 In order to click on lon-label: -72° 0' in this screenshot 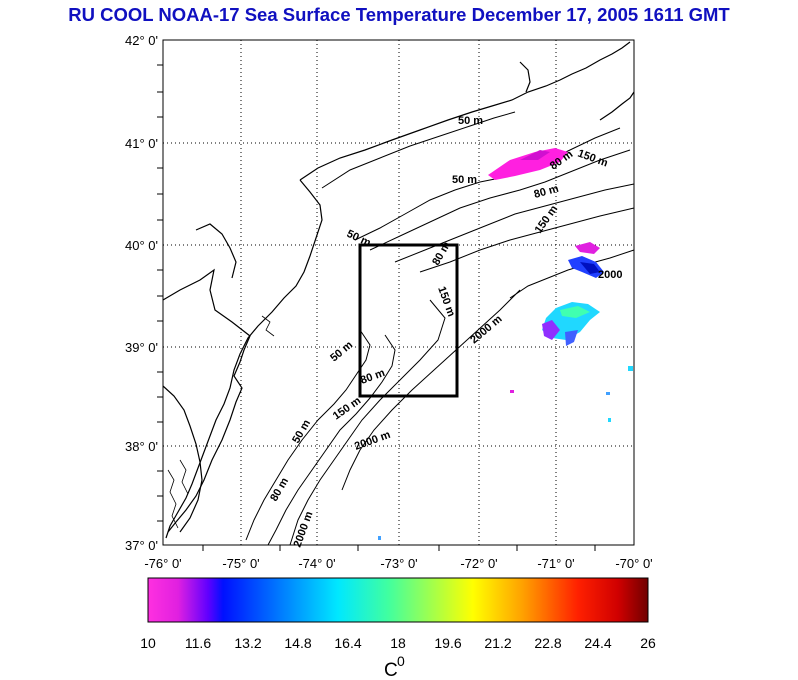, I will do `click(478, 563)`.